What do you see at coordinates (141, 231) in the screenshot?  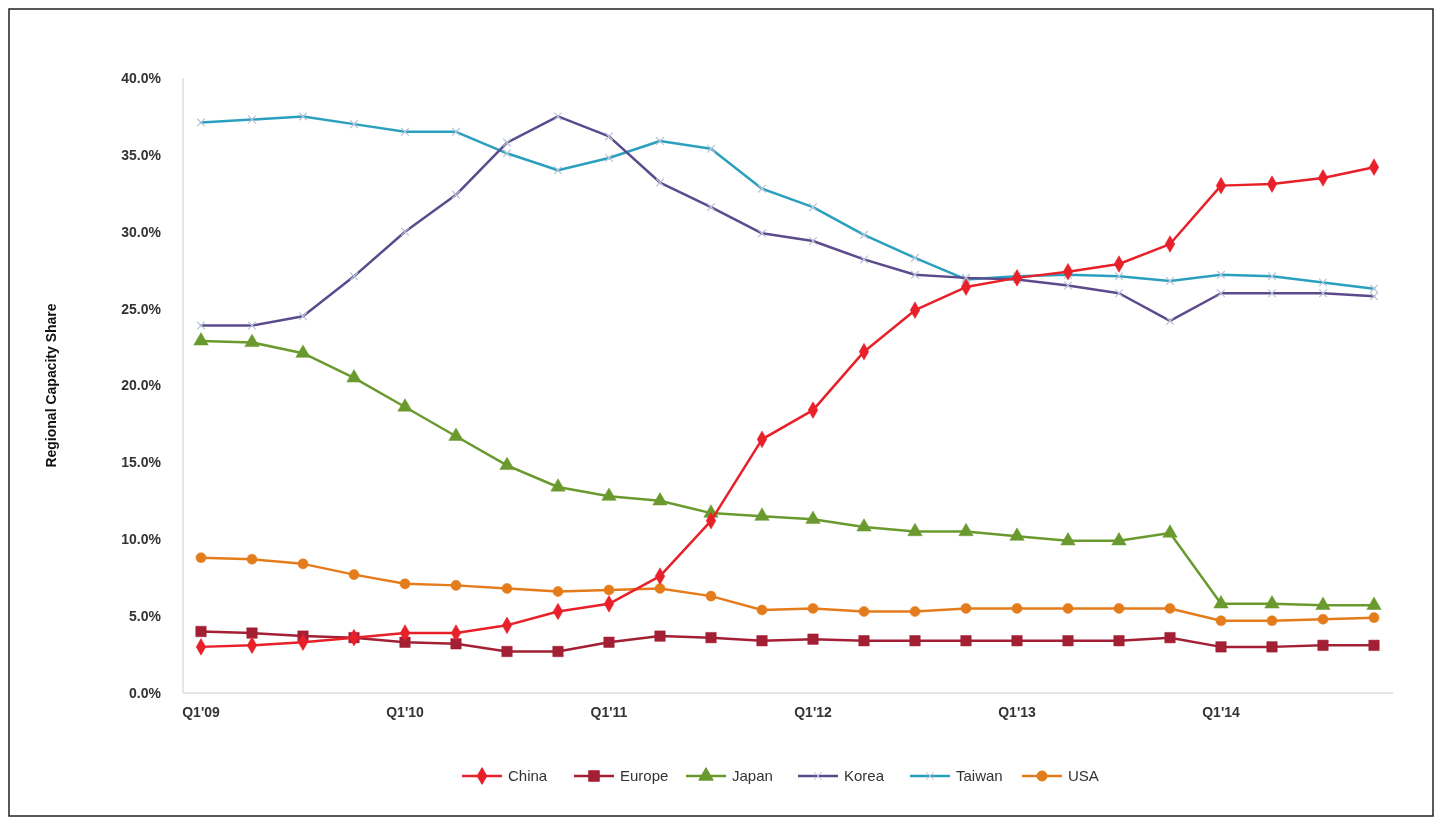 I see `y-tick-label: 30.0%` at bounding box center [141, 231].